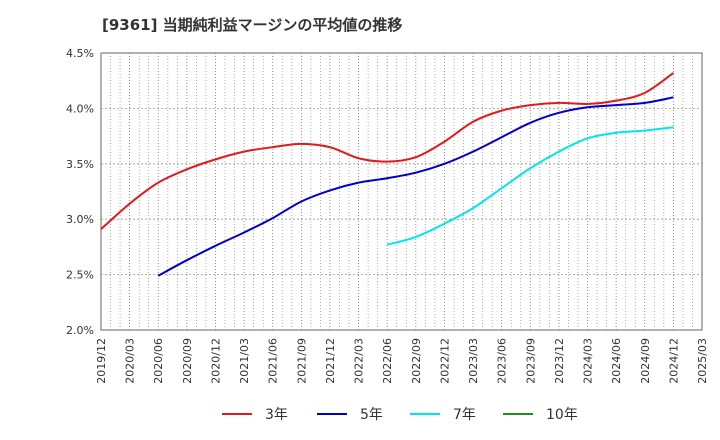 This screenshot has height=440, width=720. What do you see at coordinates (80, 275) in the screenshot?
I see `y-tick-label: 2.5%` at bounding box center [80, 275].